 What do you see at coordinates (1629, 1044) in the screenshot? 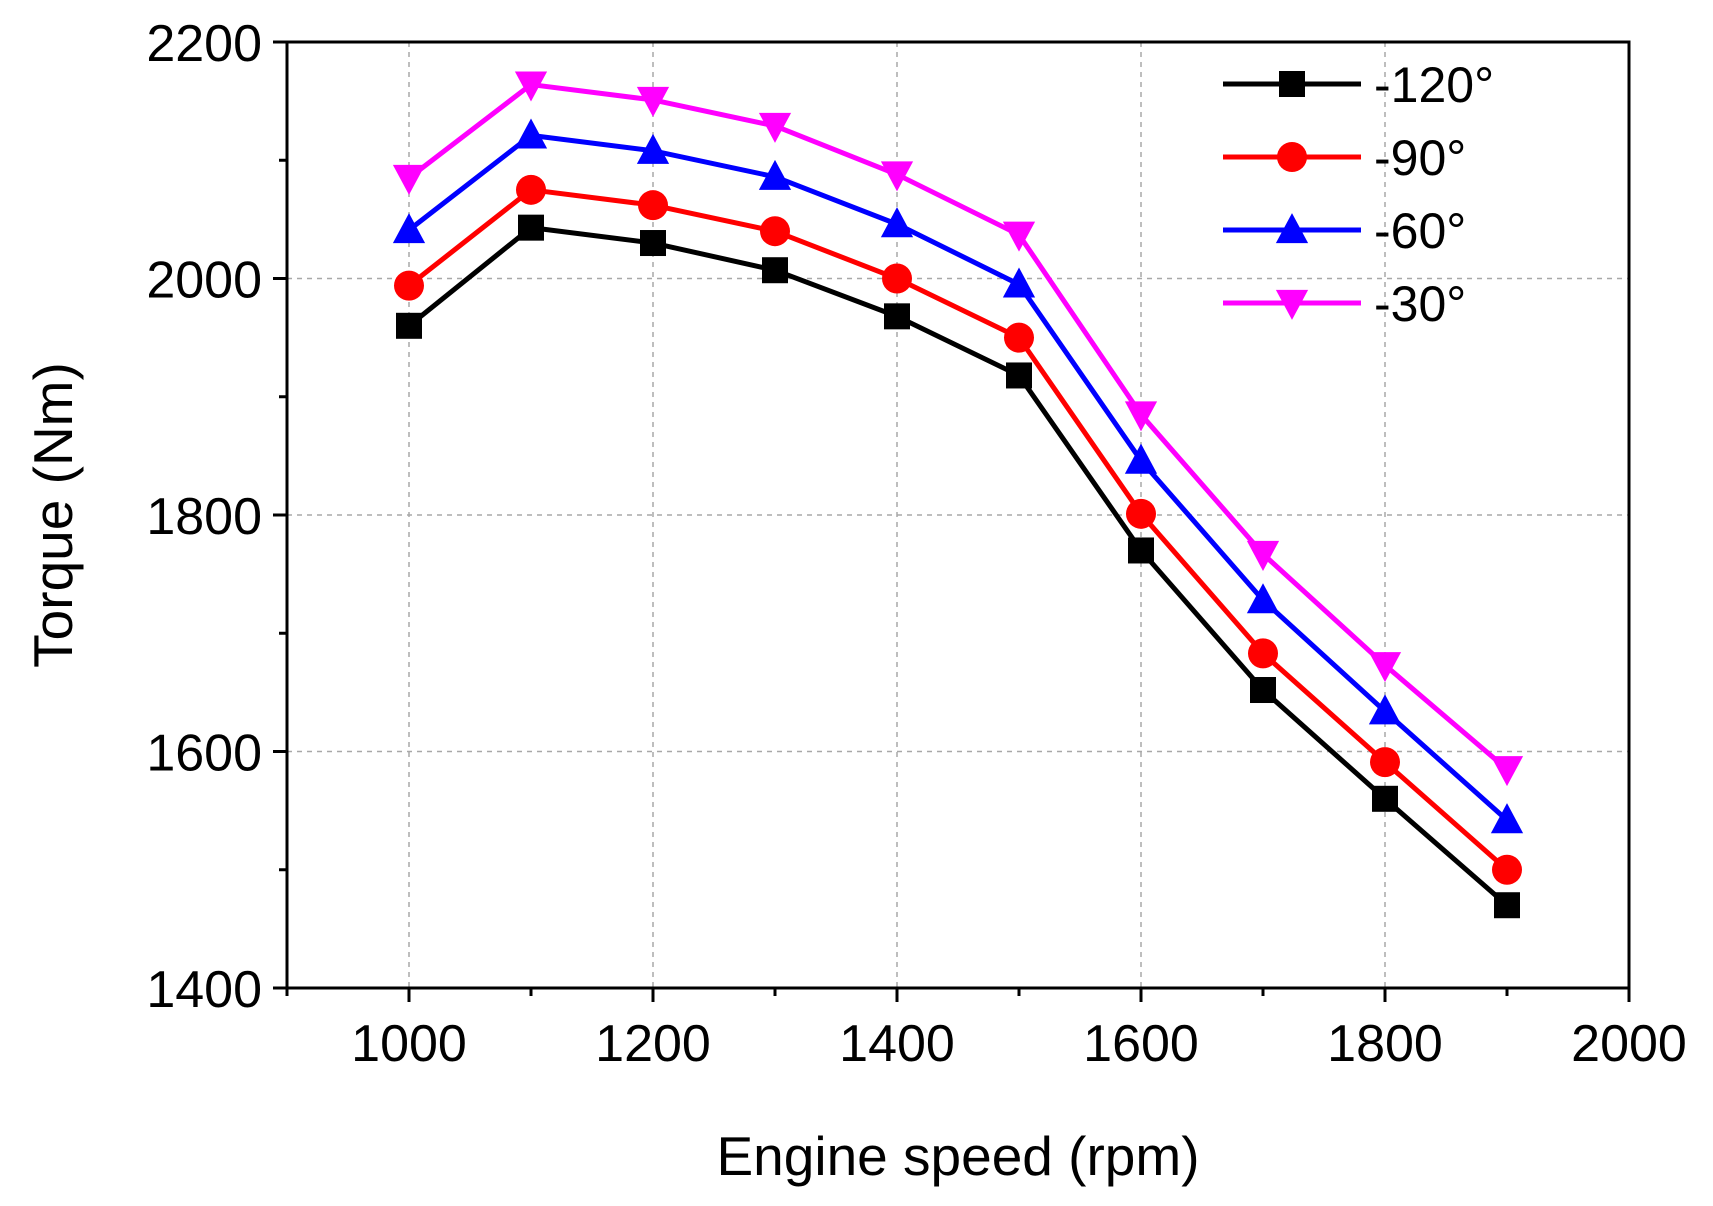
I see `x-tick-label: 2000` at bounding box center [1629, 1044].